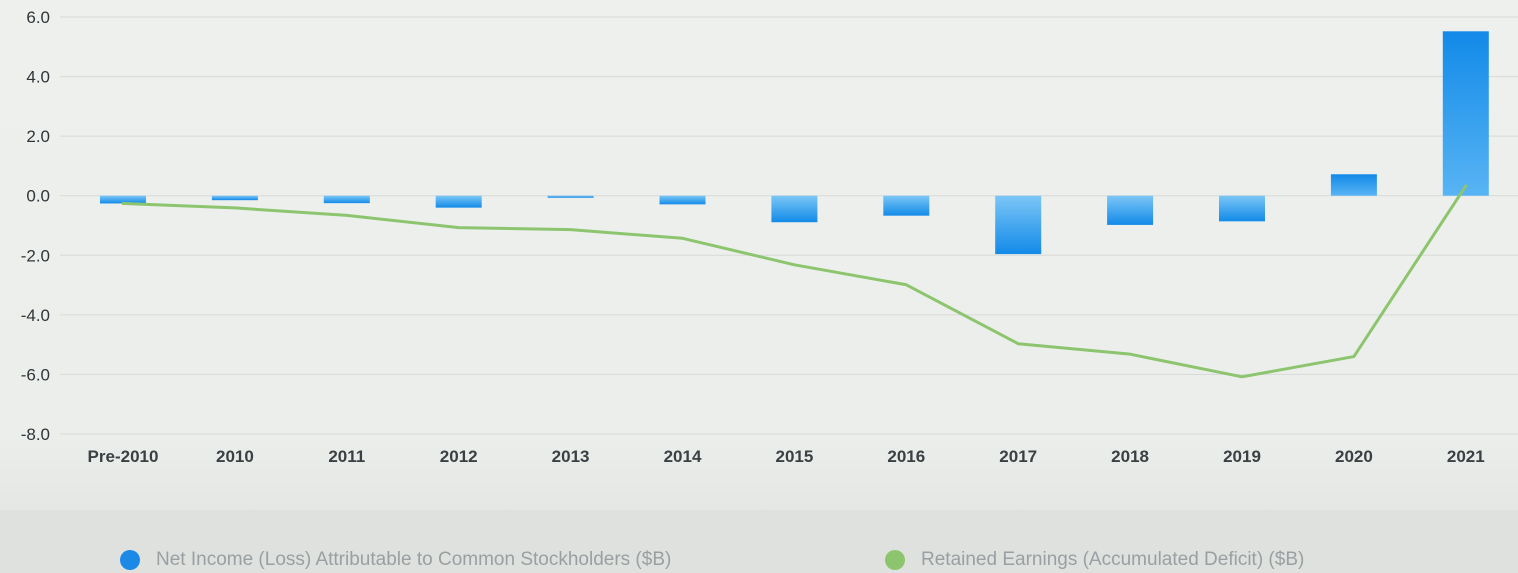 The image size is (1518, 573). What do you see at coordinates (459, 456) in the screenshot?
I see `x-tick-label: 2012` at bounding box center [459, 456].